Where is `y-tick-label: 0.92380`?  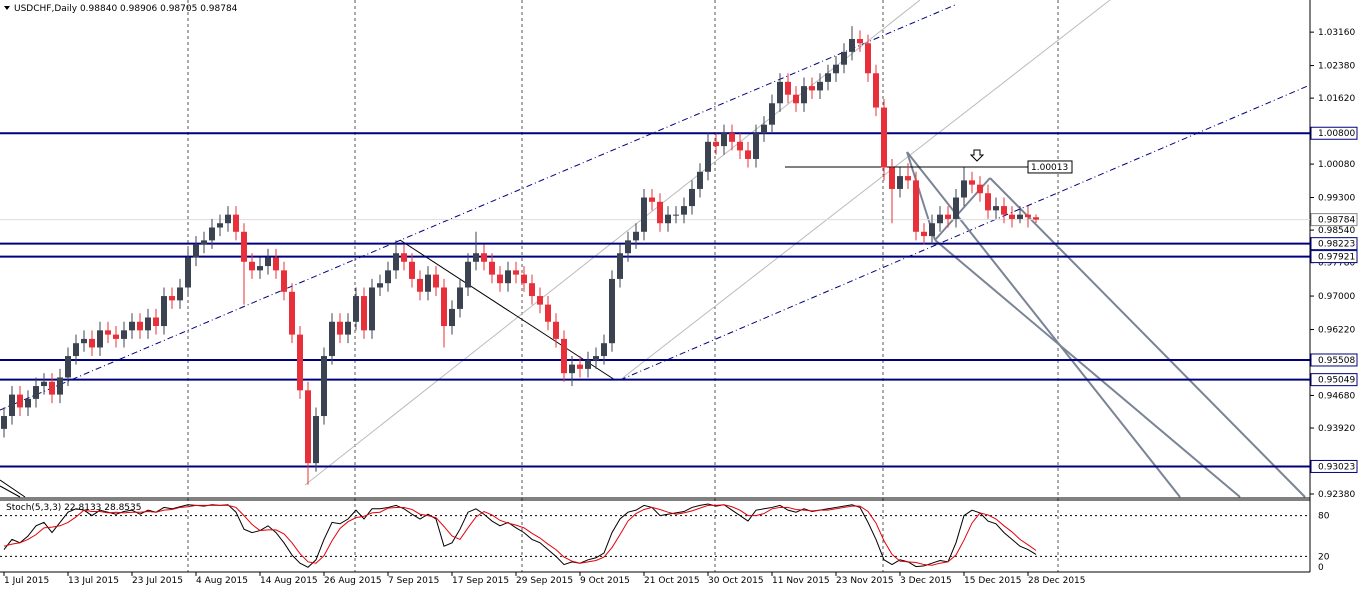 y-tick-label: 0.92380 is located at coordinates (1336, 495).